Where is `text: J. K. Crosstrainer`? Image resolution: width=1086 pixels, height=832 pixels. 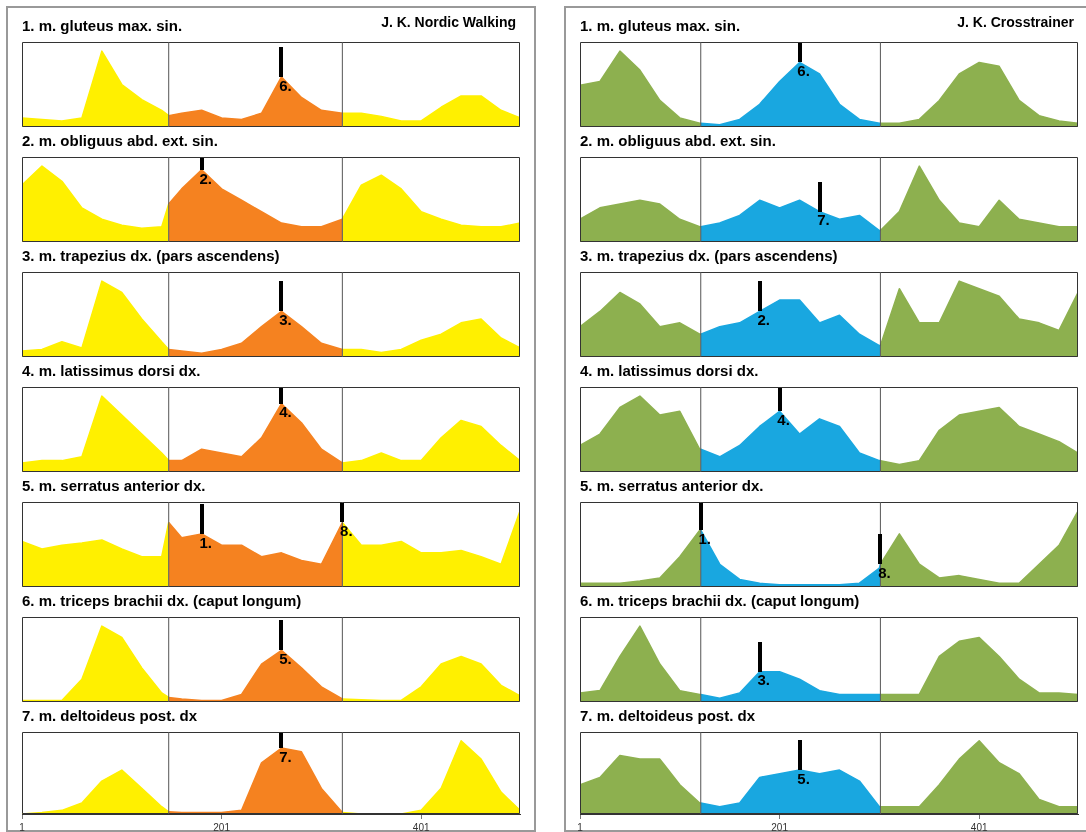 text: J. K. Crosstrainer is located at coordinates (1016, 21).